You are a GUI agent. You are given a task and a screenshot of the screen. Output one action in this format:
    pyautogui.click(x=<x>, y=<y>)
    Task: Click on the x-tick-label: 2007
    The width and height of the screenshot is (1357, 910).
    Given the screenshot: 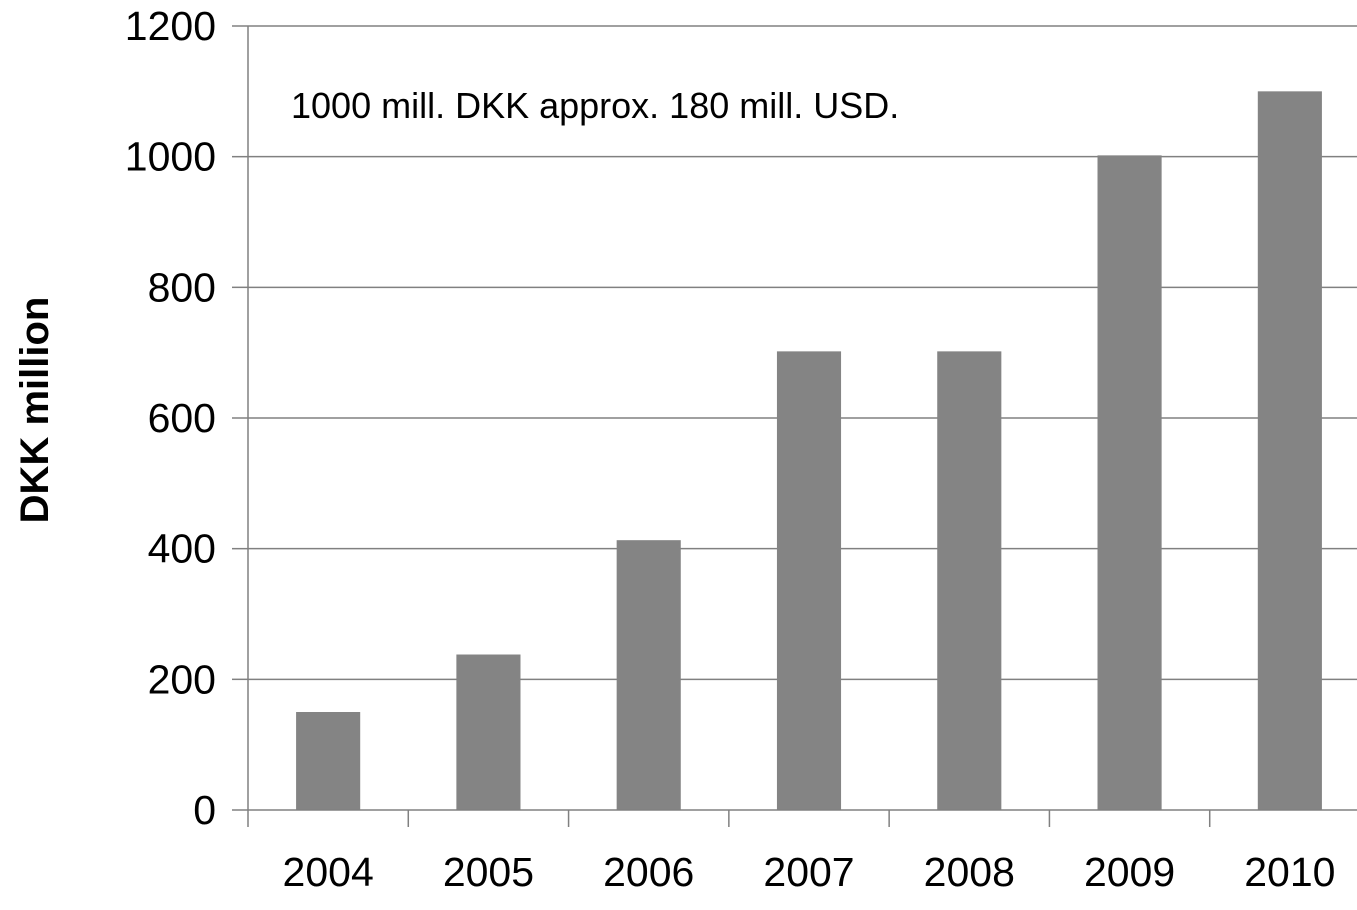 What is the action you would take?
    pyautogui.click(x=808, y=872)
    